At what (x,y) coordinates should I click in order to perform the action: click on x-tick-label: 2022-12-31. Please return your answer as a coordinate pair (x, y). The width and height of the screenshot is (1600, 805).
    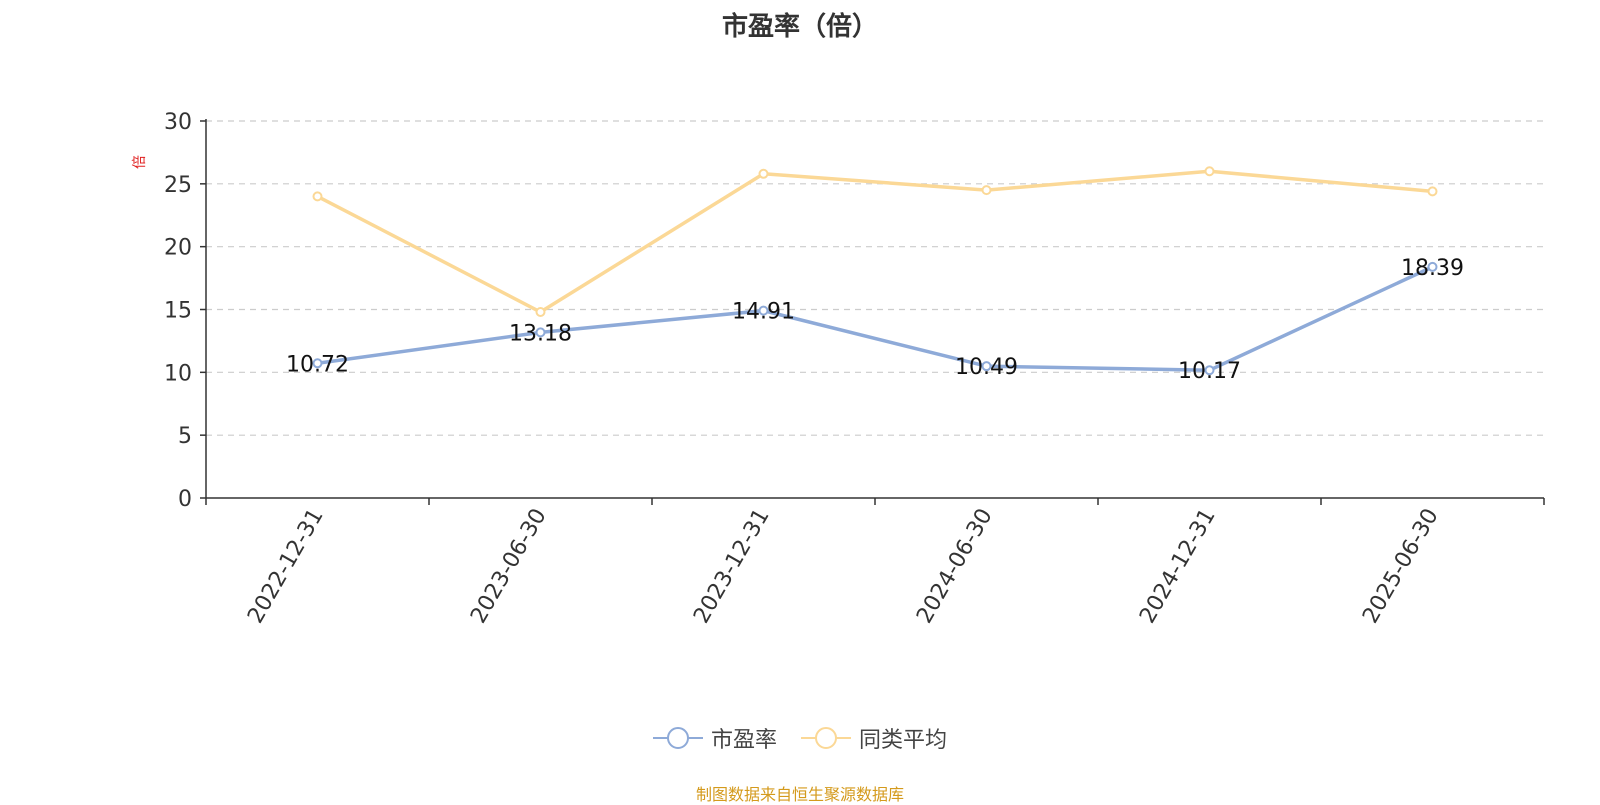
    Looking at the image, I should click on (286, 566).